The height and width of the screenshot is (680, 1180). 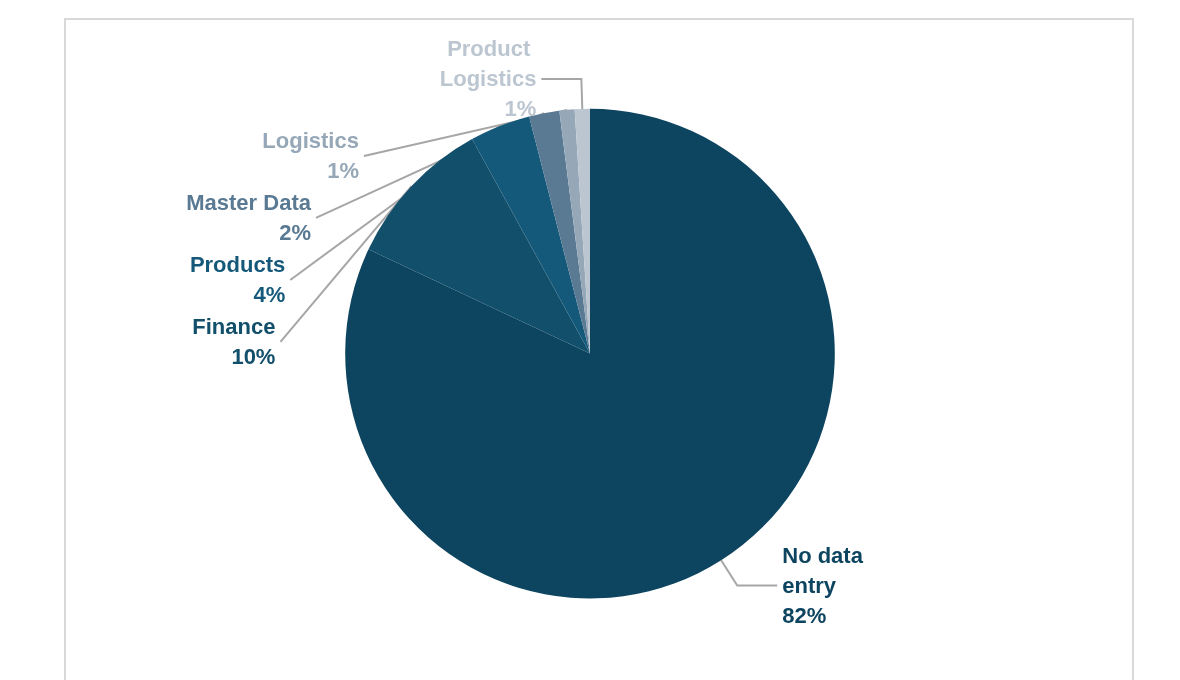 What do you see at coordinates (295, 233) in the screenshot?
I see `data-label: 2%` at bounding box center [295, 233].